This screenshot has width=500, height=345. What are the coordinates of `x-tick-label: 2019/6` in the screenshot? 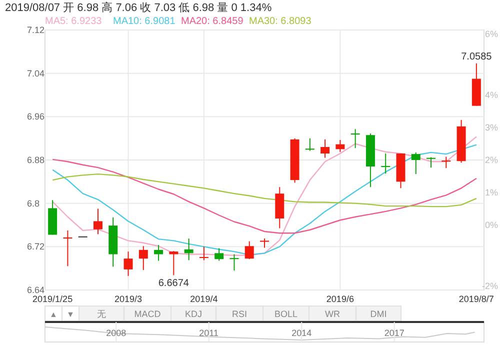 It's located at (340, 299).